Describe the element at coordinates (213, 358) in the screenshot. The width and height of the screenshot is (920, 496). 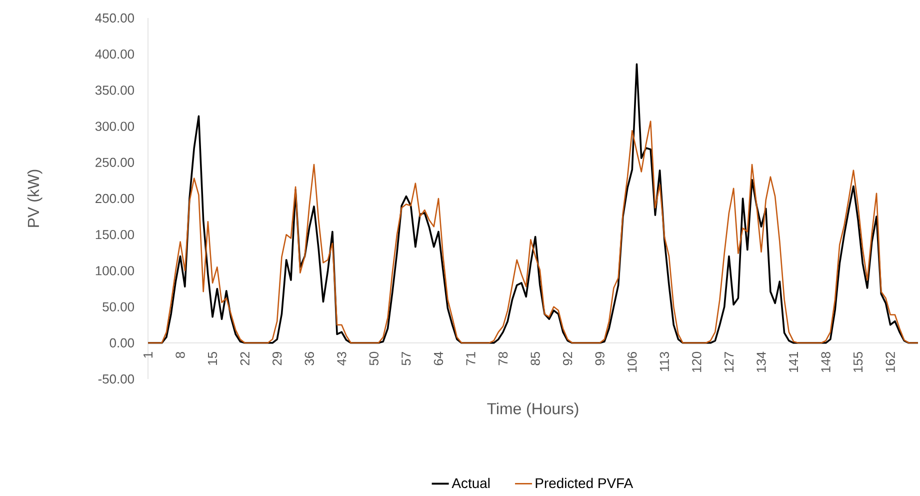
I see `x-tick-label: 15` at that location.